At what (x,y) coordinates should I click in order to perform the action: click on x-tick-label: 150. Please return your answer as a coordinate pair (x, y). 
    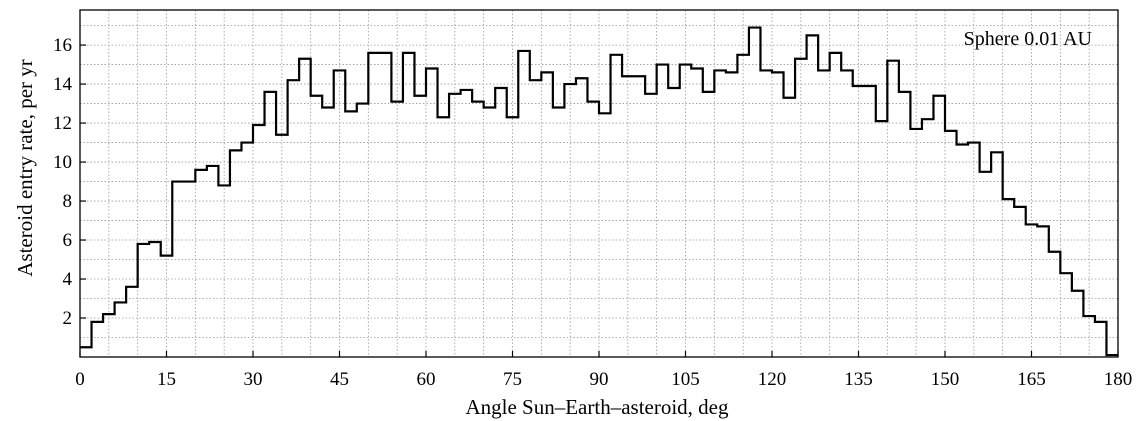
    Looking at the image, I should click on (945, 379).